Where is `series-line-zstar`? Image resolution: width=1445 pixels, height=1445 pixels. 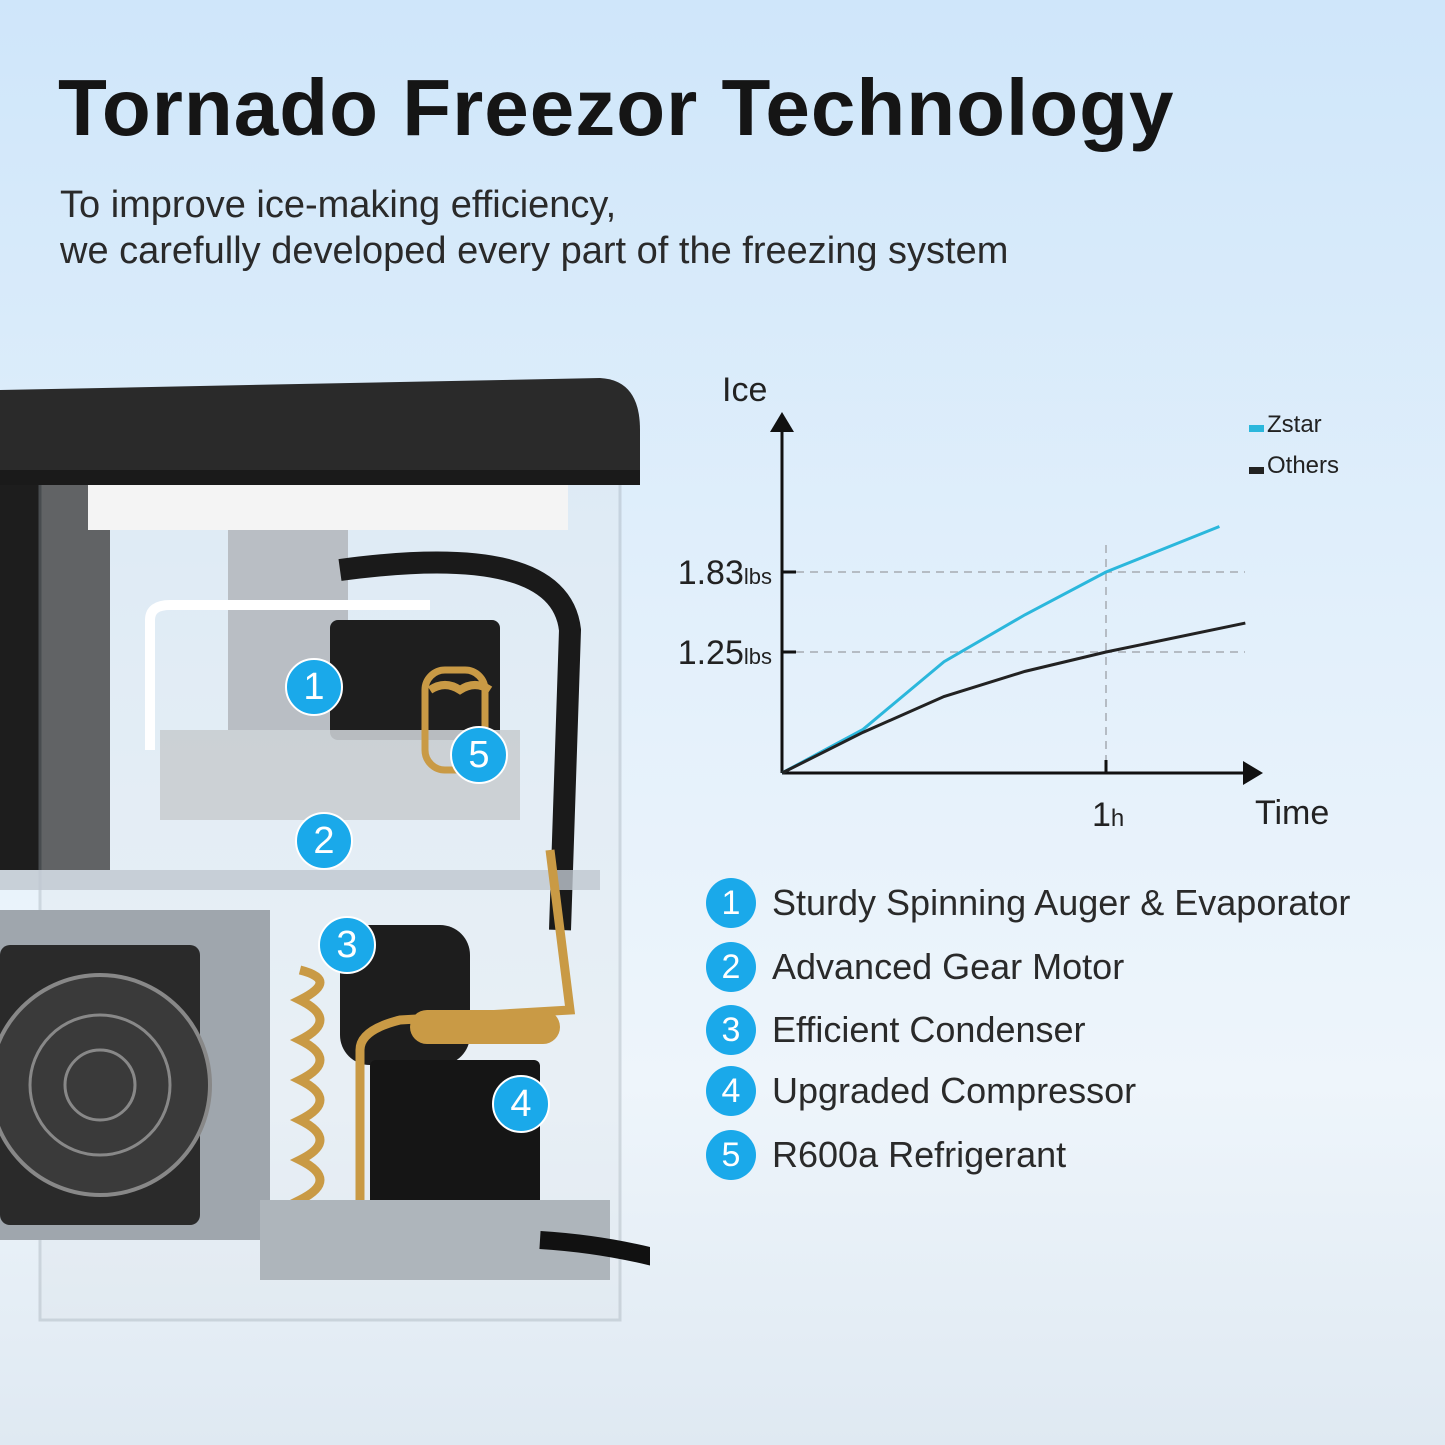 series-line-zstar is located at coordinates (1000, 650).